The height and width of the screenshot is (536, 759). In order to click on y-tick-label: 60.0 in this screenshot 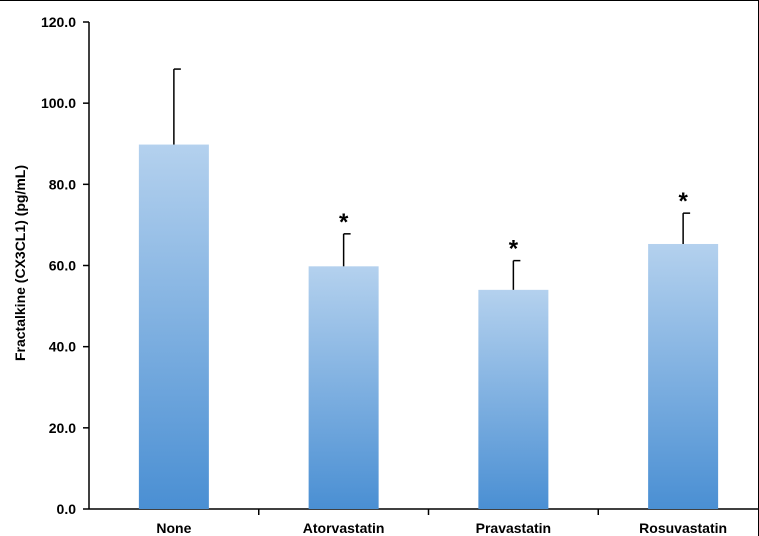, I will do `click(62, 266)`.